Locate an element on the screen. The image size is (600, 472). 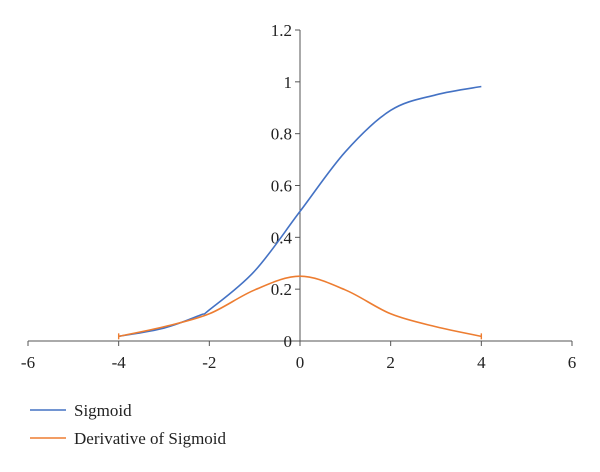
y-tick-label: 0 is located at coordinates (288, 341).